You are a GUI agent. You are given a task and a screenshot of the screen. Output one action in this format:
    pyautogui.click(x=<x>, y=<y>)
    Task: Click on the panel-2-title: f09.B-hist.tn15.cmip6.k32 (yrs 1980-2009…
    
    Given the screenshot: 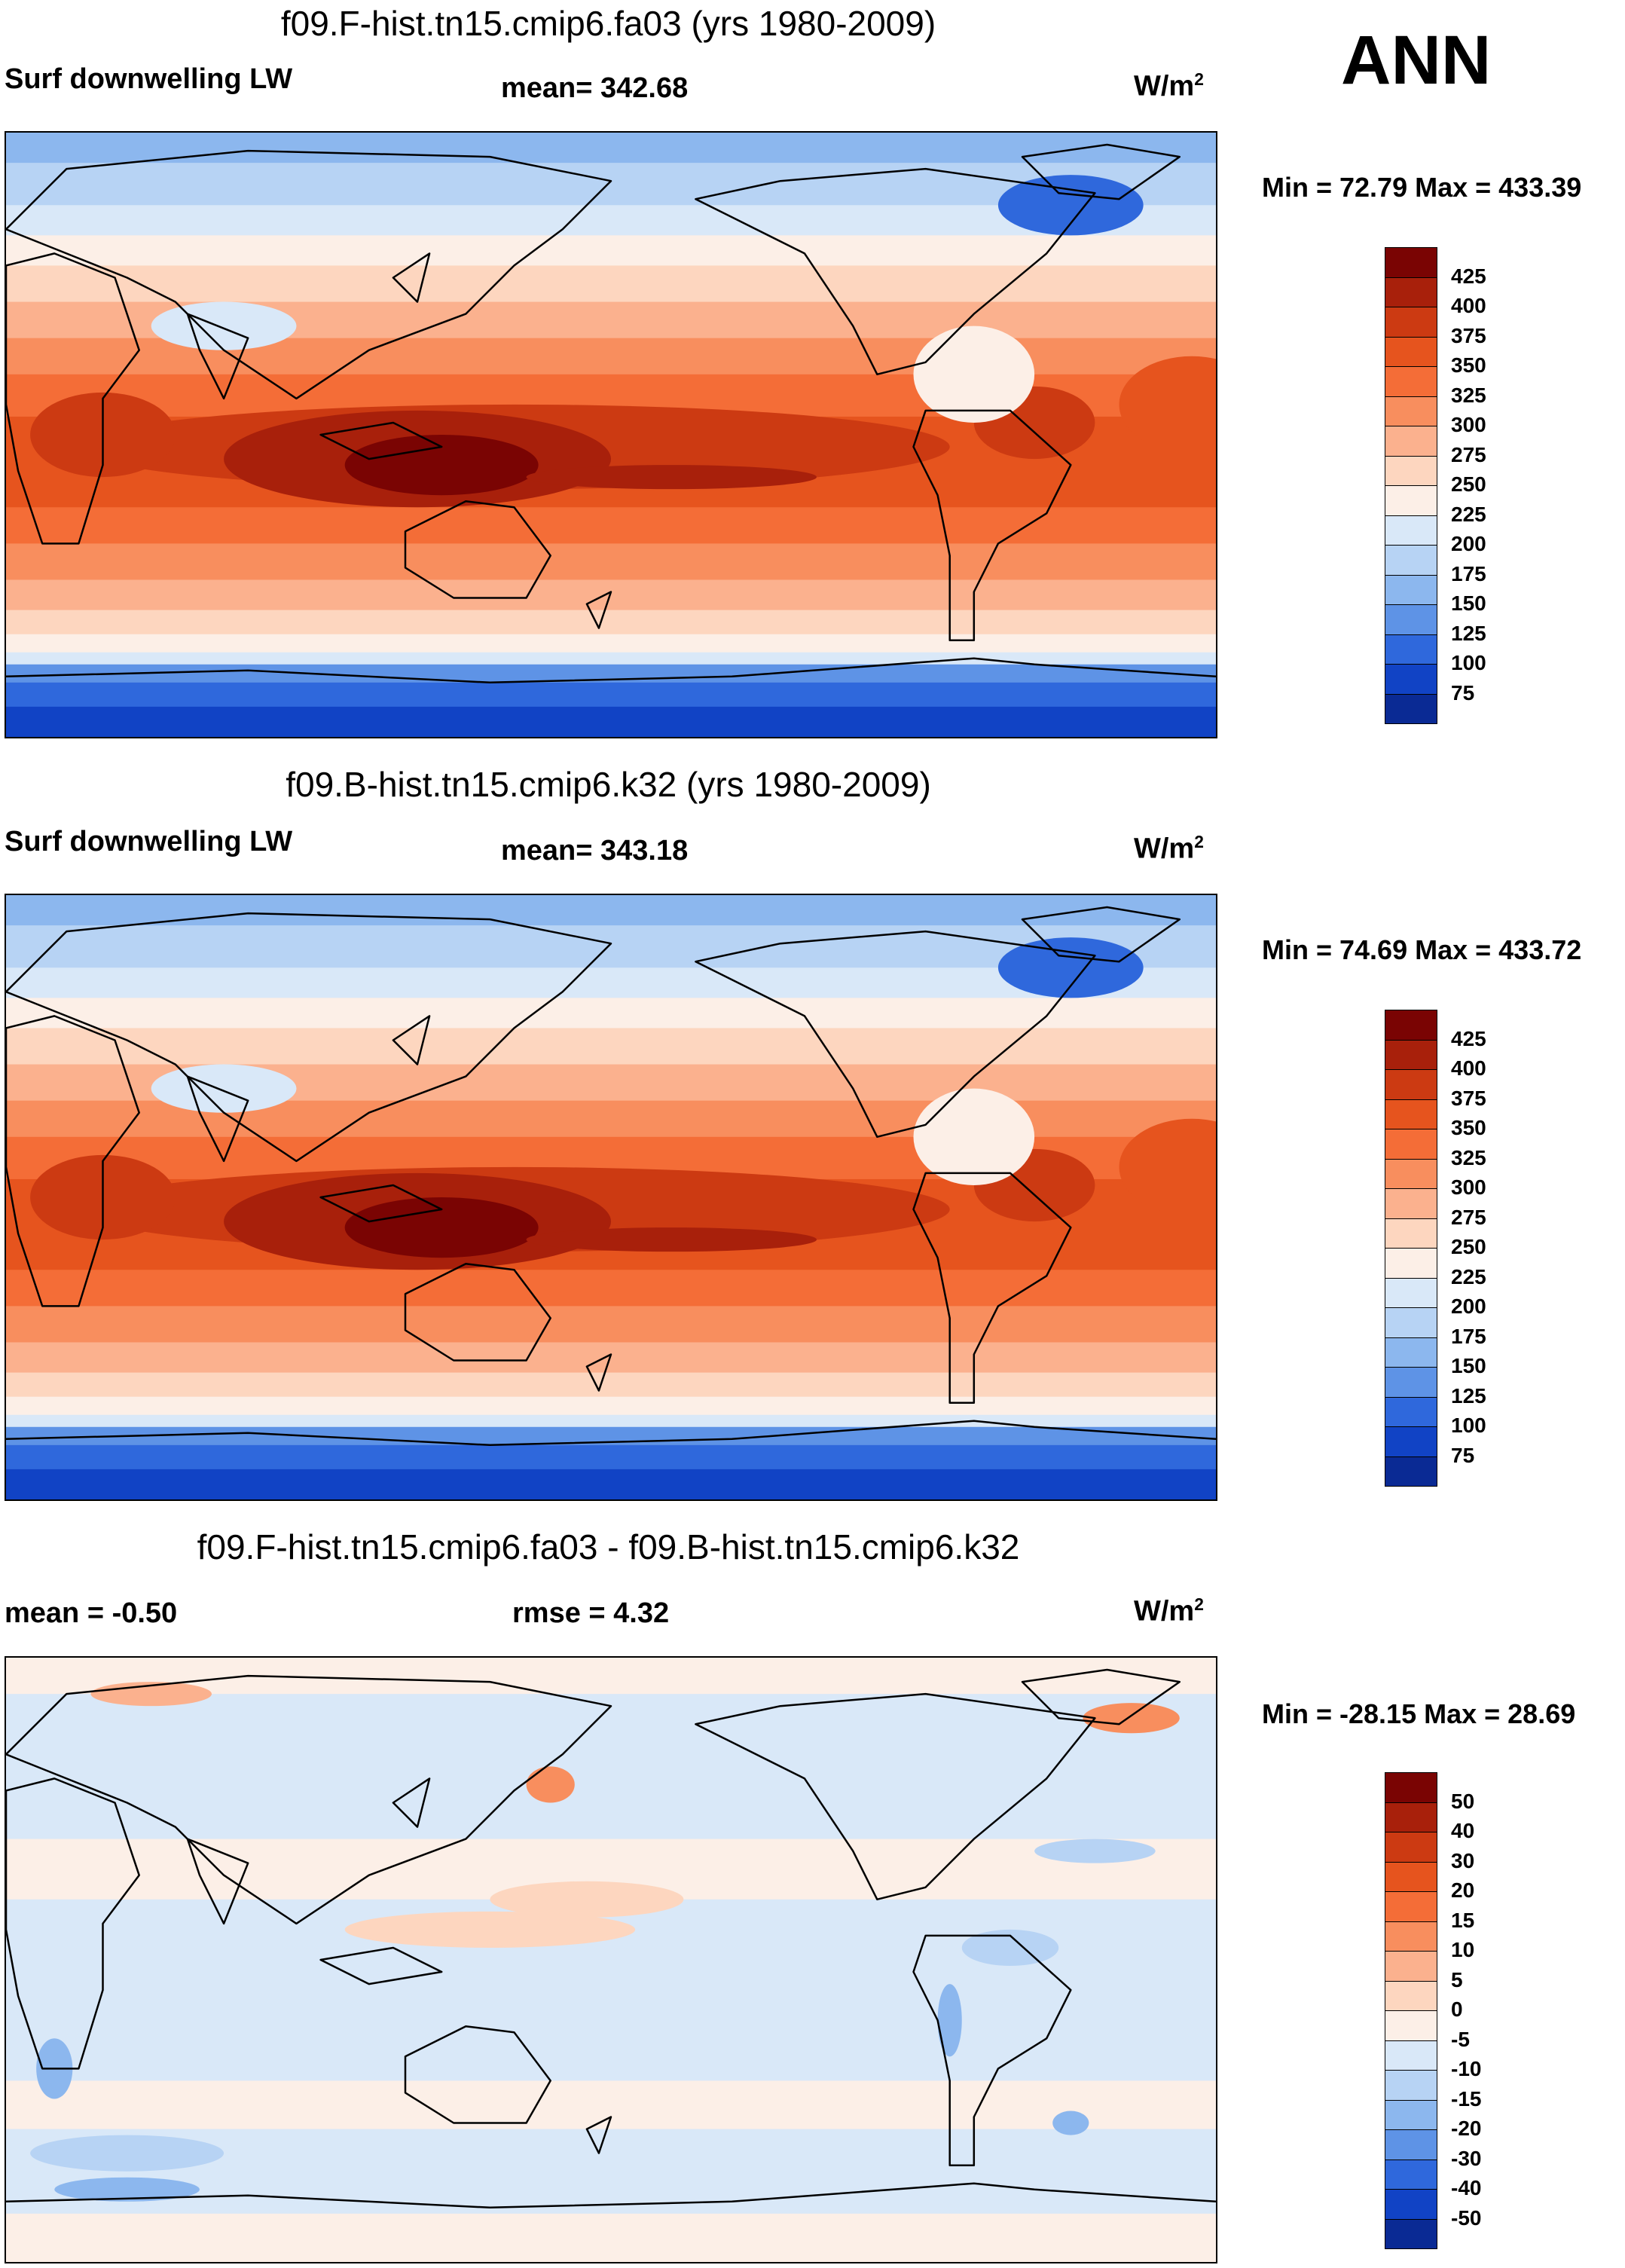 What is the action you would take?
    pyautogui.click(x=608, y=784)
    